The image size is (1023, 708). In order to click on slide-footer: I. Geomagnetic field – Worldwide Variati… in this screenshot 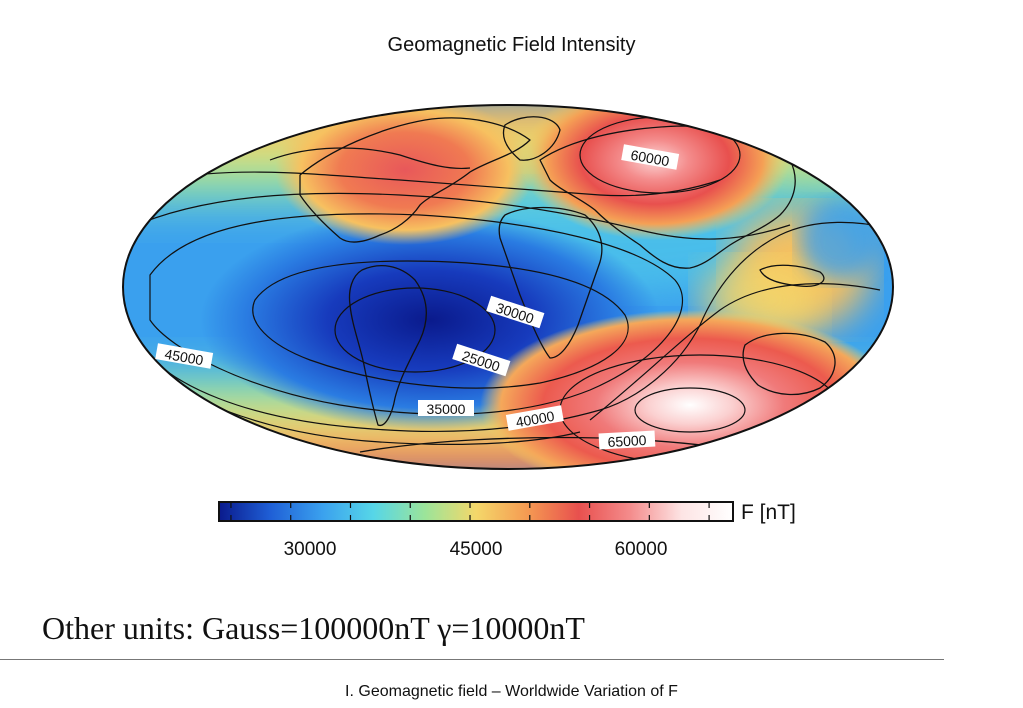, I will do `click(511, 691)`.